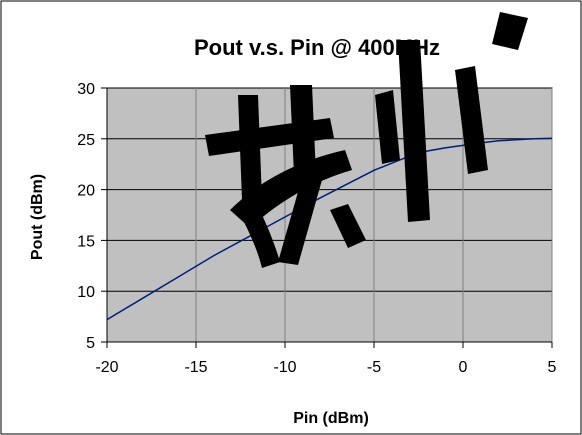 This screenshot has width=582, height=435. What do you see at coordinates (86, 241) in the screenshot?
I see `y-tick-label: 15` at bounding box center [86, 241].